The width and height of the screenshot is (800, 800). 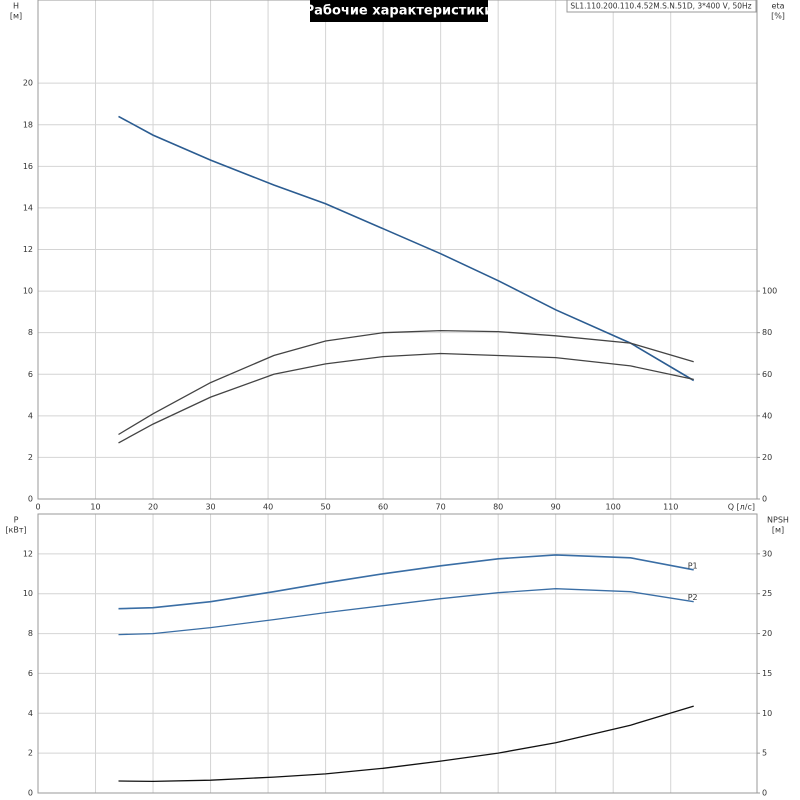 What do you see at coordinates (326, 507) in the screenshot?
I see `x-tick-label: 50` at bounding box center [326, 507].